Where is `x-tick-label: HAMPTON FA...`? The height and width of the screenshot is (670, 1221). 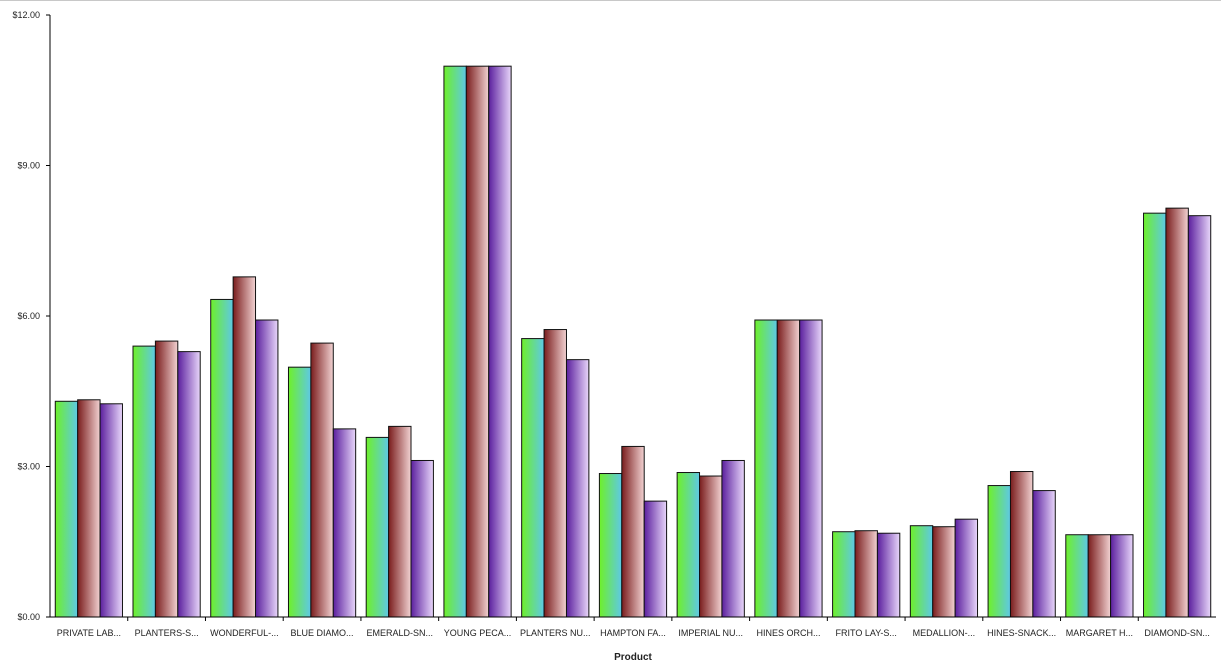
x-tick-label: HAMPTON FA... is located at coordinates (633, 633).